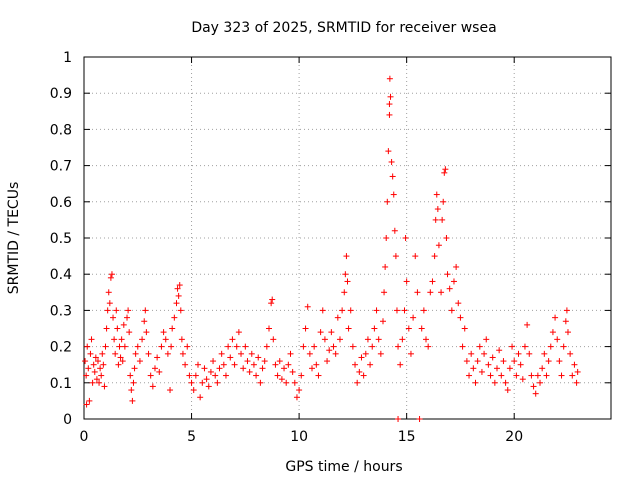 Image resolution: width=640 pixels, height=480 pixels. Describe the element at coordinates (67, 58) in the screenshot. I see `y-tick-label: 1` at that location.